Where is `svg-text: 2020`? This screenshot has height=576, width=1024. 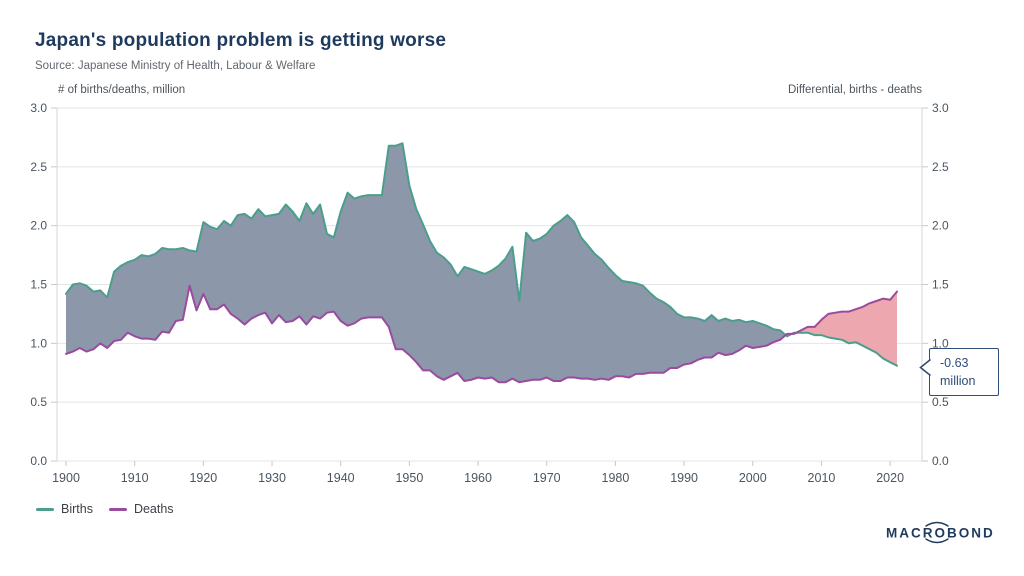 svg-text: 2020 is located at coordinates (890, 478).